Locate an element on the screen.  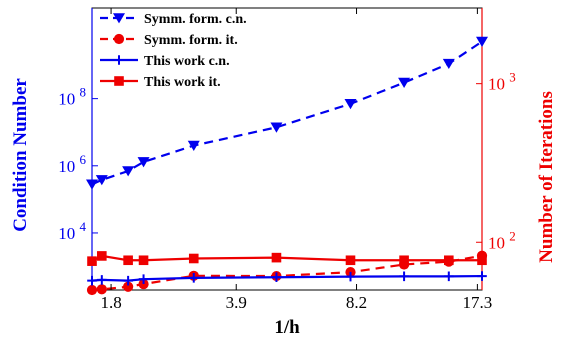
x-tick-label: 8.2 is located at coordinates (356, 302).